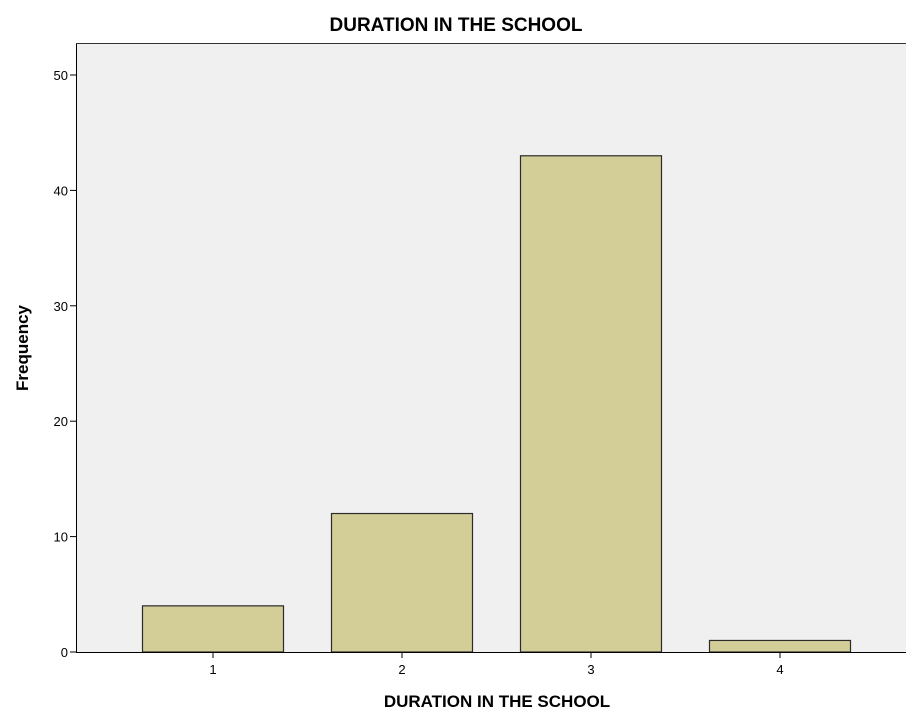  What do you see at coordinates (212, 669) in the screenshot?
I see `x-tick-label: 1` at bounding box center [212, 669].